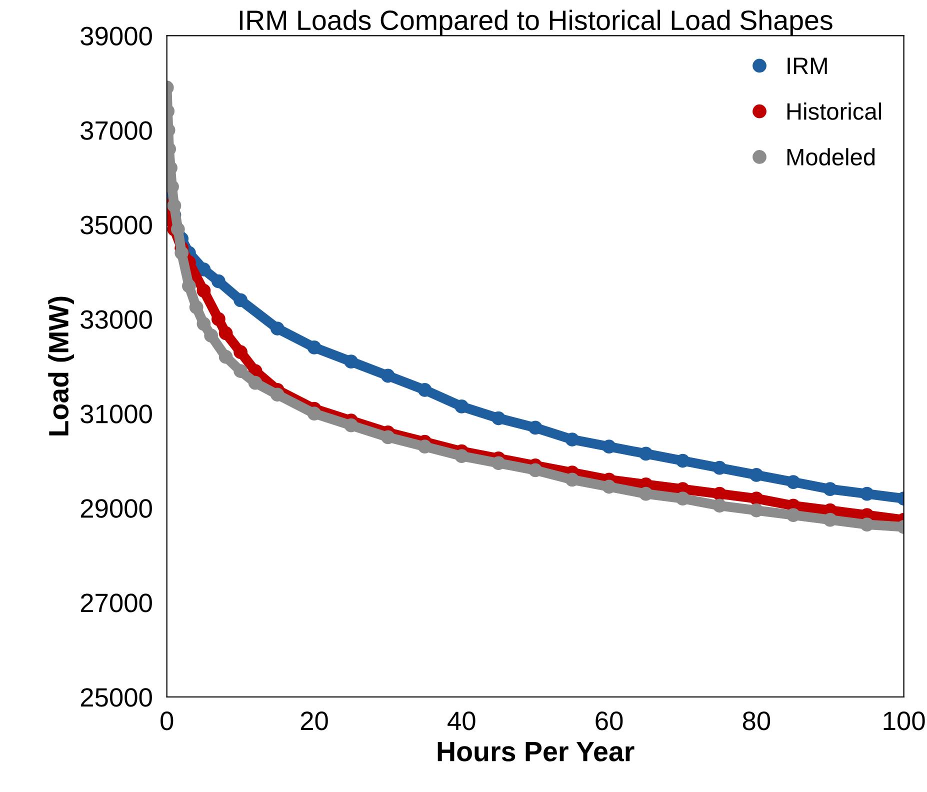 This screenshot has width=927, height=792. What do you see at coordinates (116, 319) in the screenshot?
I see `y-tick-label: 33000` at bounding box center [116, 319].